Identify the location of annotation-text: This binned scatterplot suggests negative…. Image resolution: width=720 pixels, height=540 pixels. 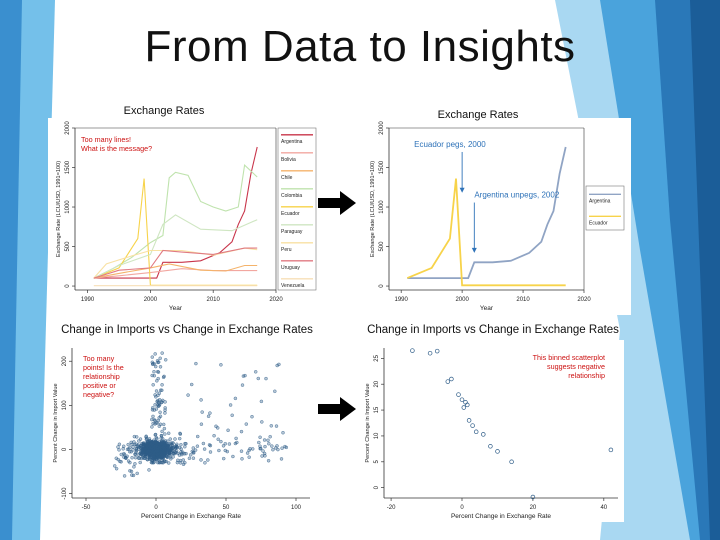
(569, 366).